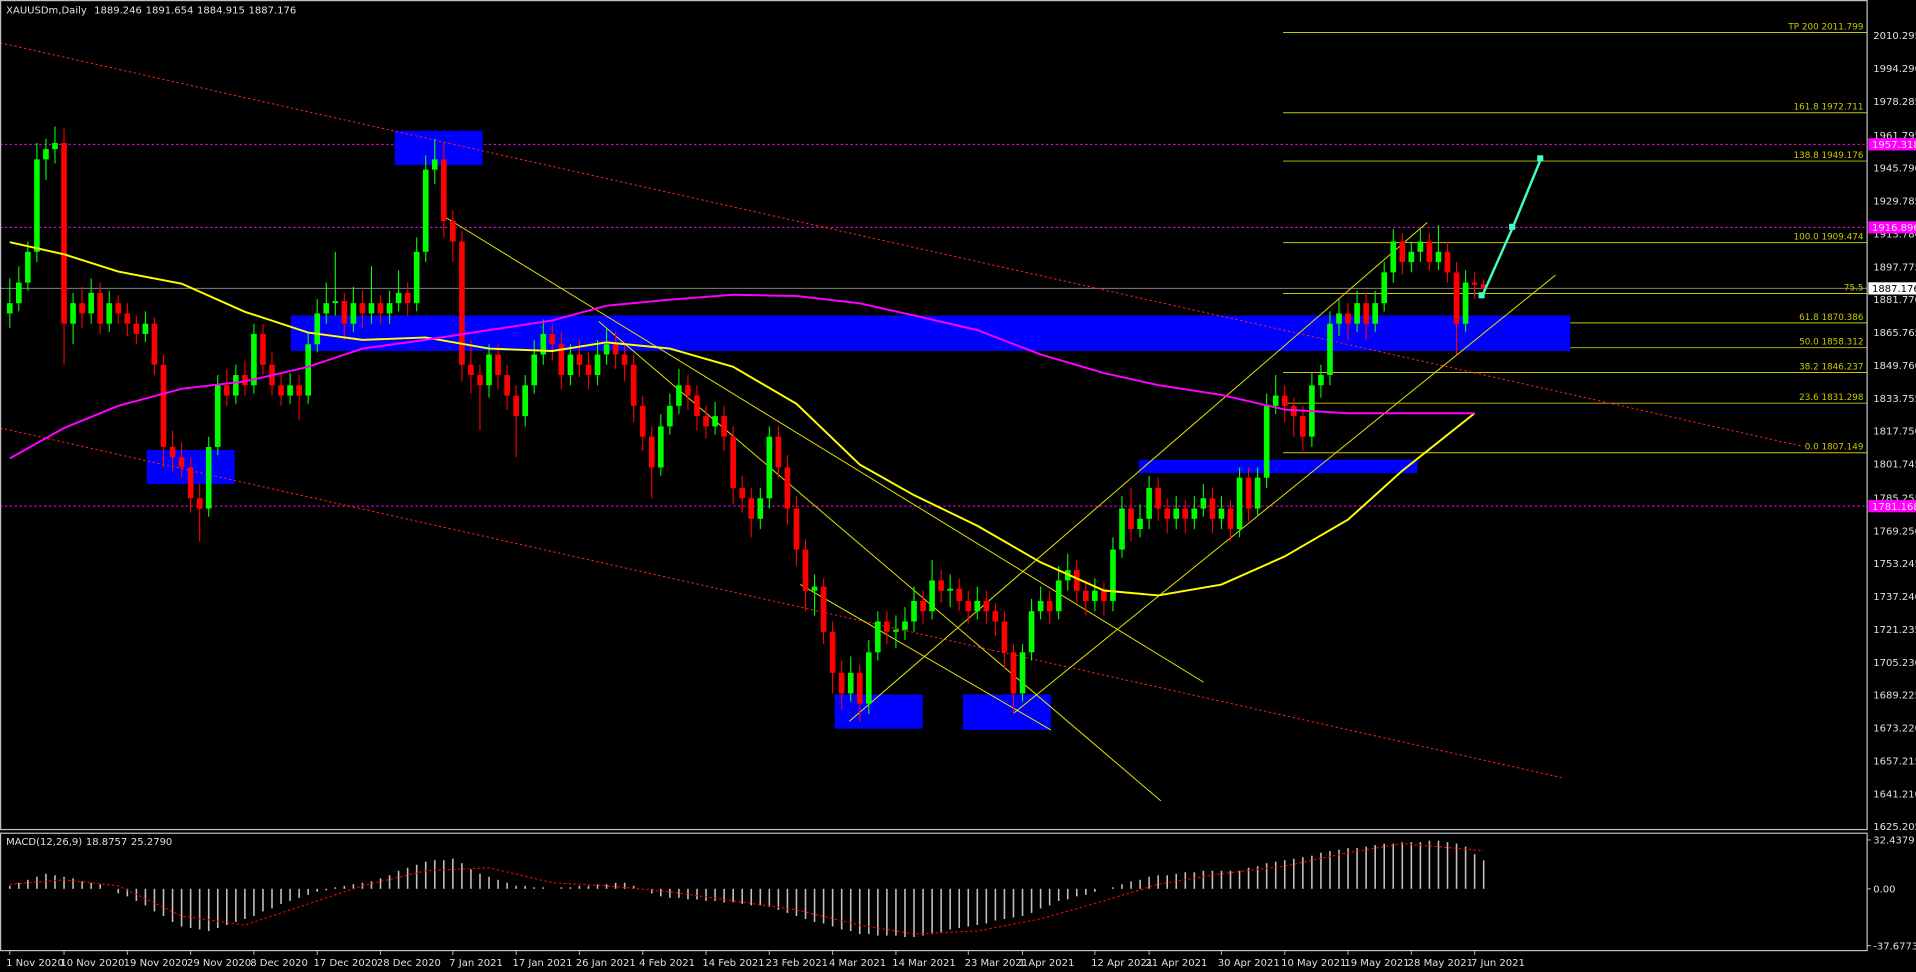  Describe the element at coordinates (476, 963) in the screenshot. I see `x-tick-label: 7 Jan 2021` at that location.